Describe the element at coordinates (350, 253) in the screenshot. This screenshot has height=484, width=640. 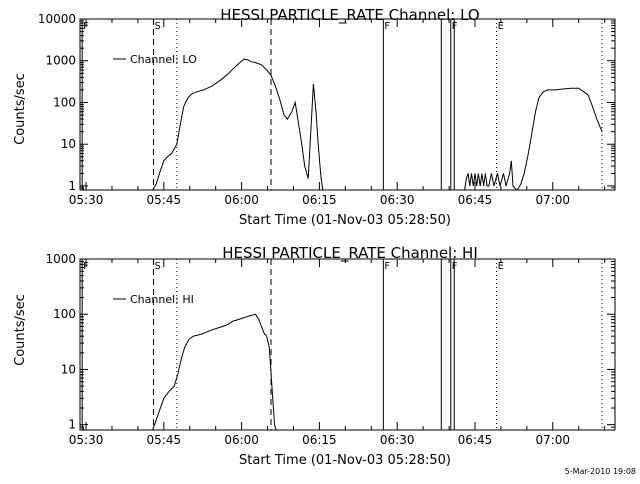
I see `chart-title: HESSI PARTICLE_RATE Channel: HI` at that location.